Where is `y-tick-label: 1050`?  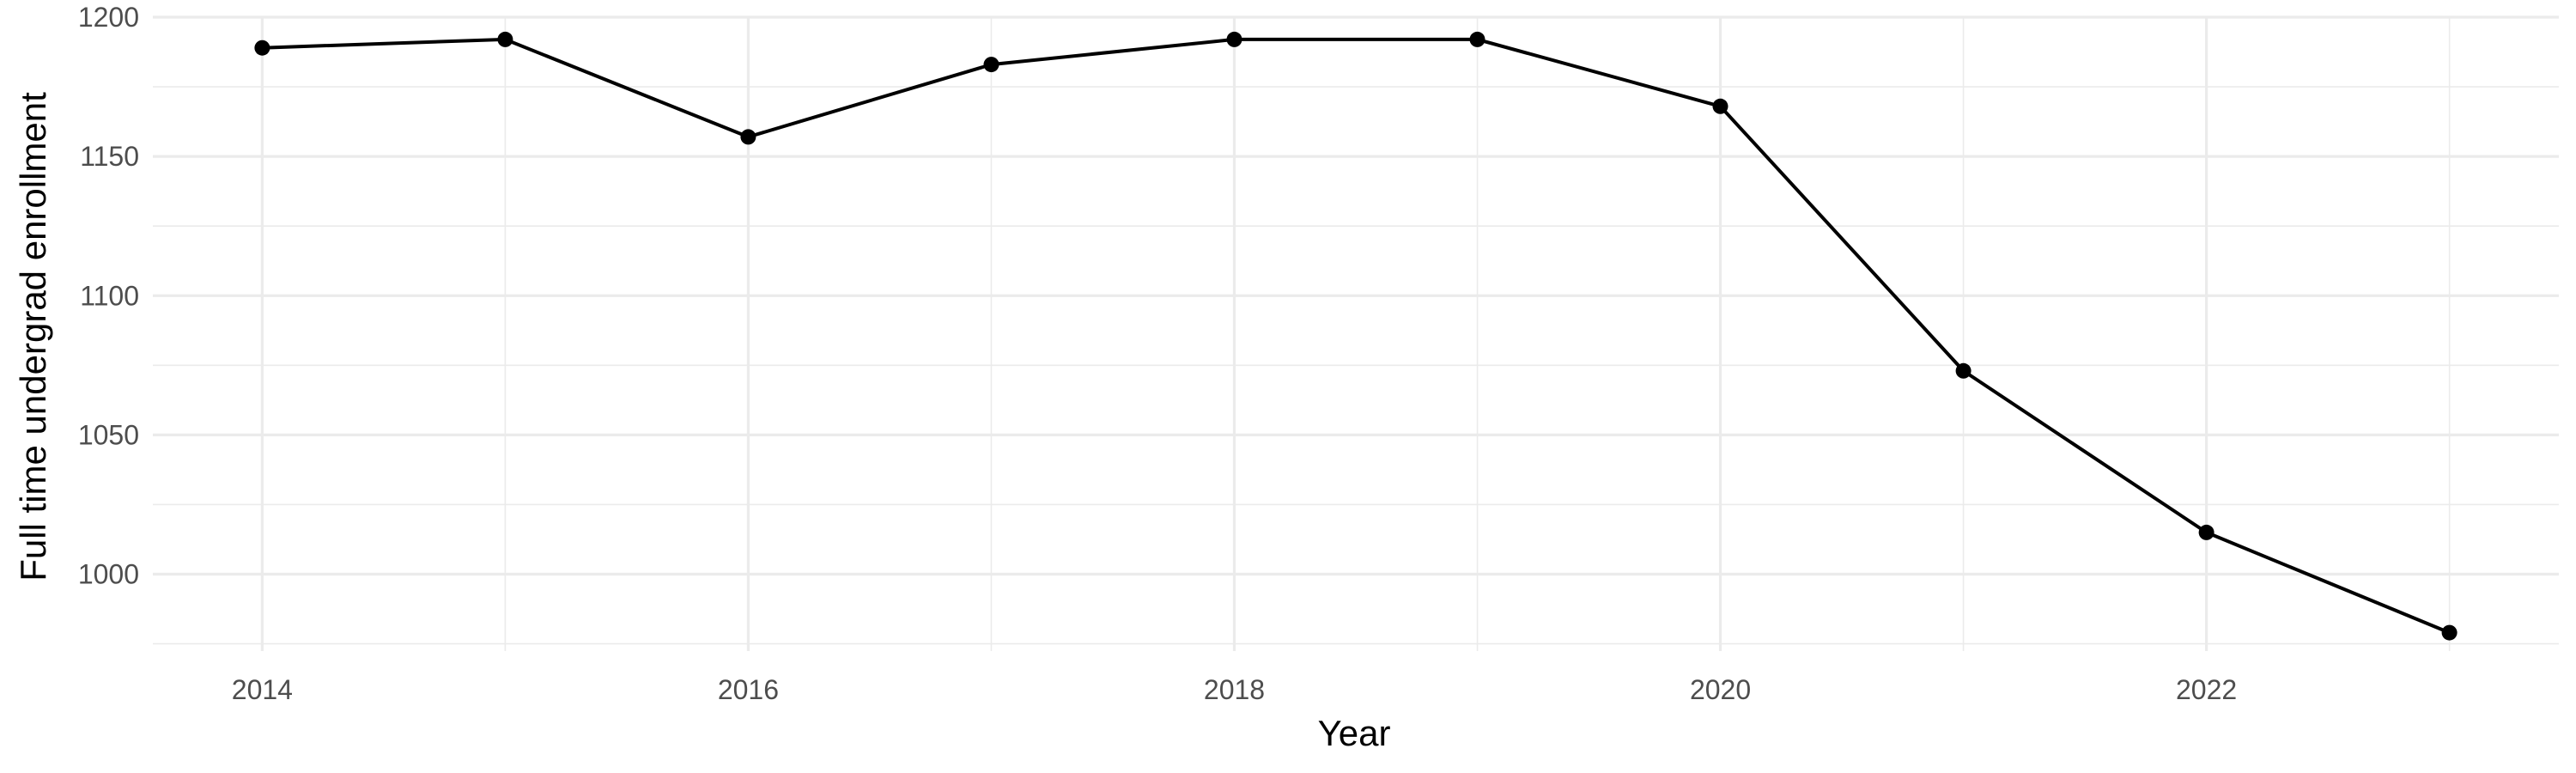
y-tick-label: 1050 is located at coordinates (109, 434).